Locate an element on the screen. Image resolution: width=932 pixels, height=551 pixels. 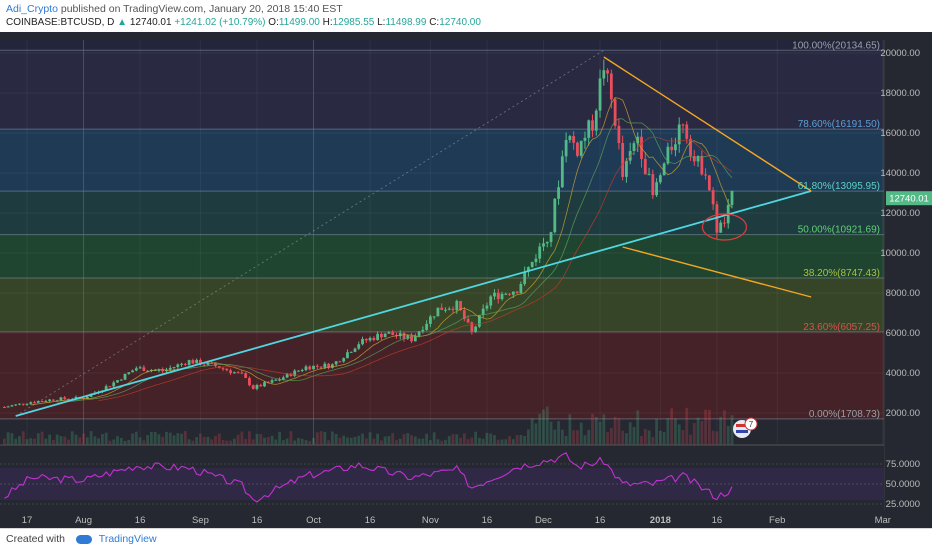
event-badge: 7 is located at coordinates (745, 427).